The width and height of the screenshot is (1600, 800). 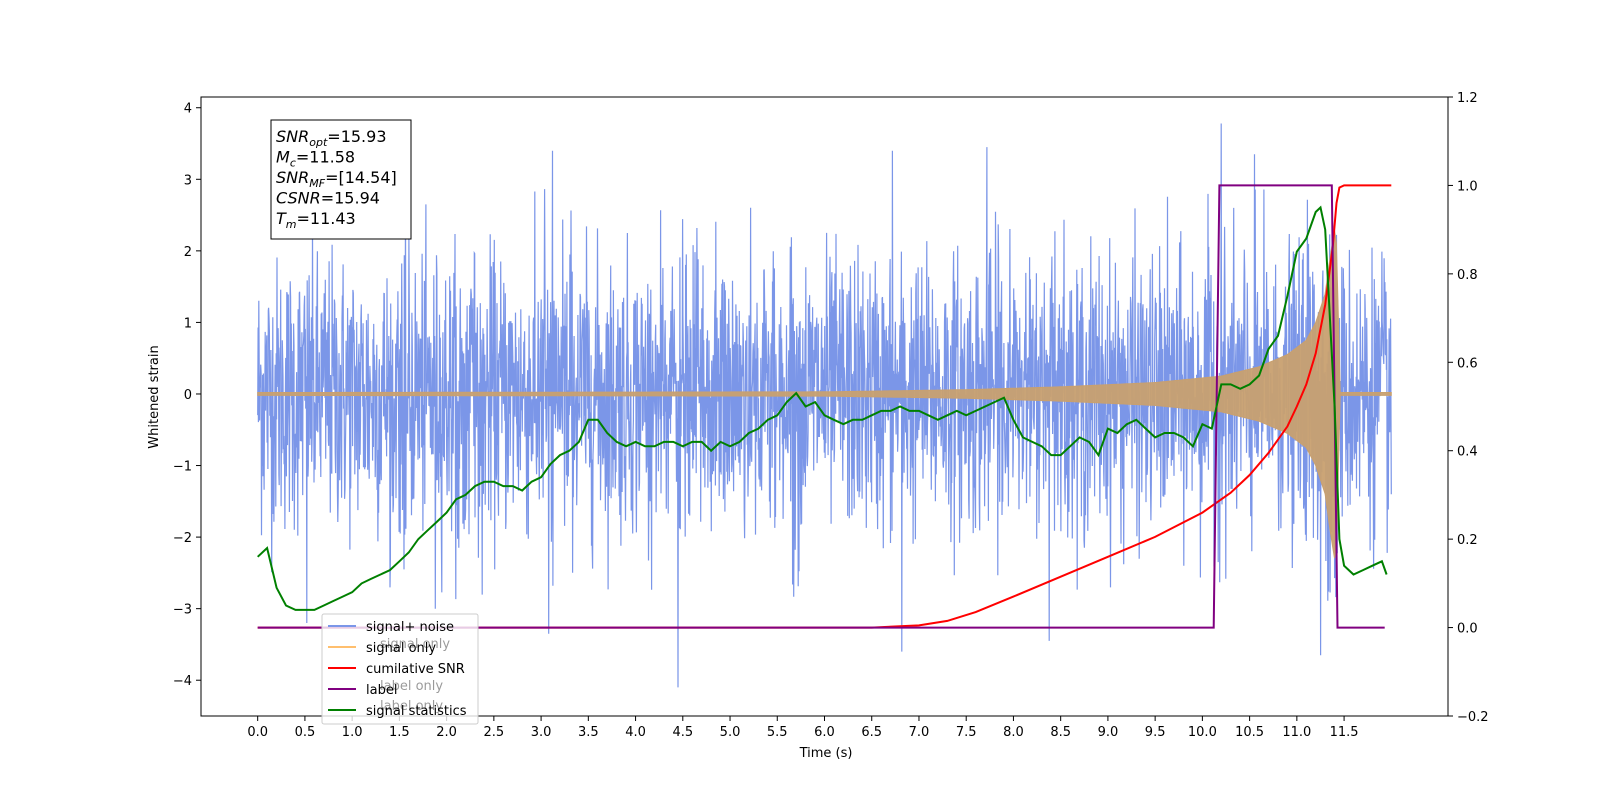 I want to click on y2-tick-label: 0.0, so click(x=1467, y=629).